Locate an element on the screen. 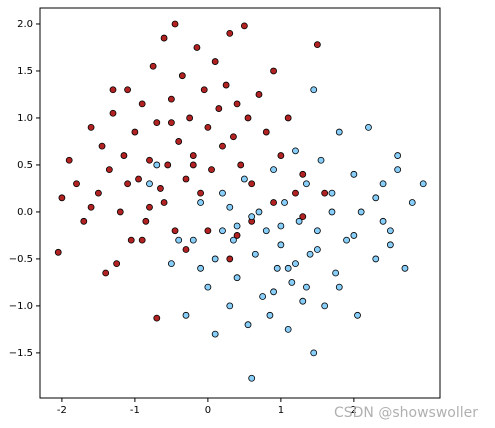  y-tick-label: 0.0 is located at coordinates (25, 212).